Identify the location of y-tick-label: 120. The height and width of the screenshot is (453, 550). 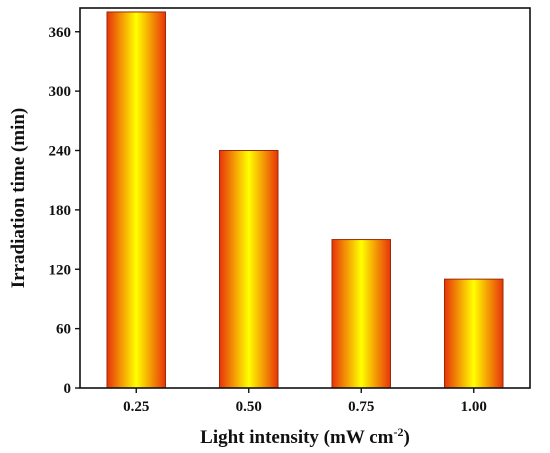
(60, 270).